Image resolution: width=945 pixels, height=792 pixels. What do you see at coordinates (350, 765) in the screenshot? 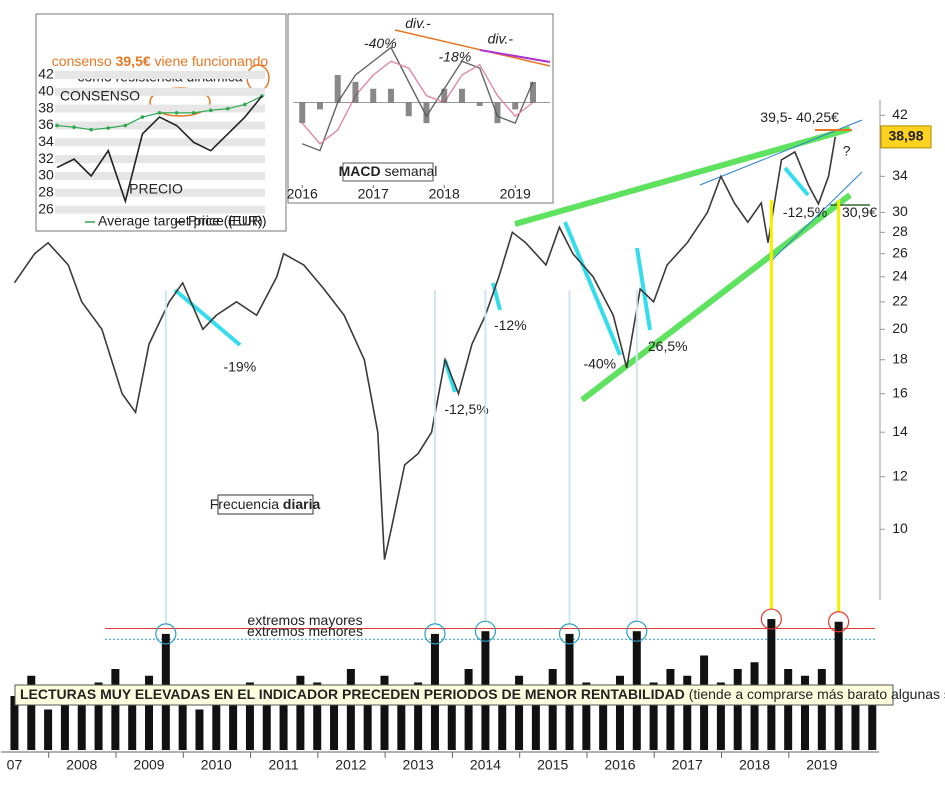
I see `x-tick-label: 2012` at bounding box center [350, 765].